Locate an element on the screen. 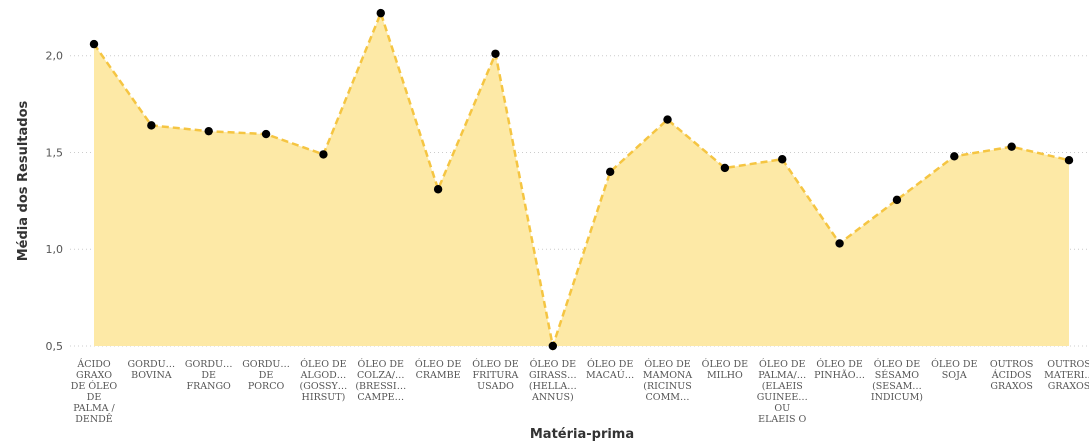  x-tick-label: ÓLEO DE SÉSAMO (SESAM… INDICUM) is located at coordinates (897, 380).